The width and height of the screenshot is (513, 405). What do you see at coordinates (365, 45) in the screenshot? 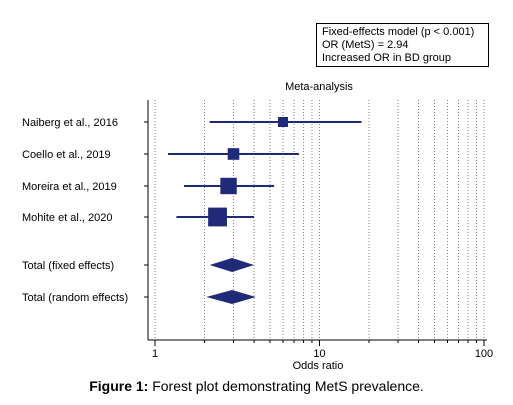
I see `model-stats-line: OR (MetS) = 2.94` at bounding box center [365, 45].